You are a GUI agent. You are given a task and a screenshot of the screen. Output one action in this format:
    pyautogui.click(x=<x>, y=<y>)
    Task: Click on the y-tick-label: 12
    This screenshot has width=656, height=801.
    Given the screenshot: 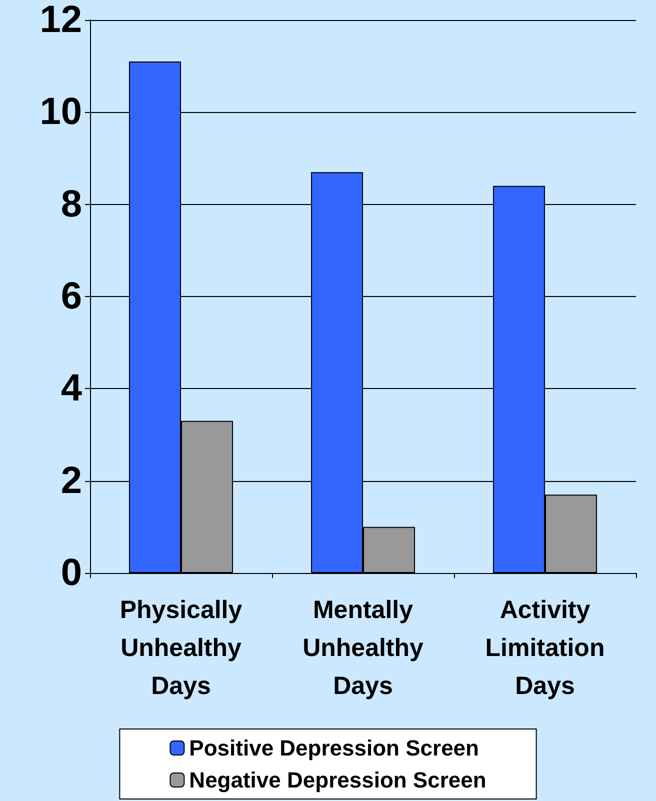 What is the action you would take?
    pyautogui.click(x=61, y=20)
    